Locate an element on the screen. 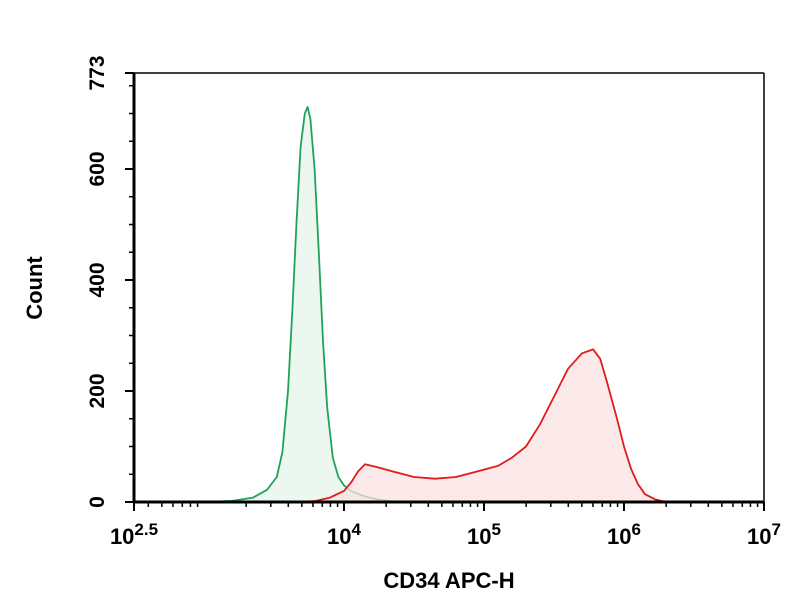  y-tick-label-0: 0 is located at coordinates (97, 502).